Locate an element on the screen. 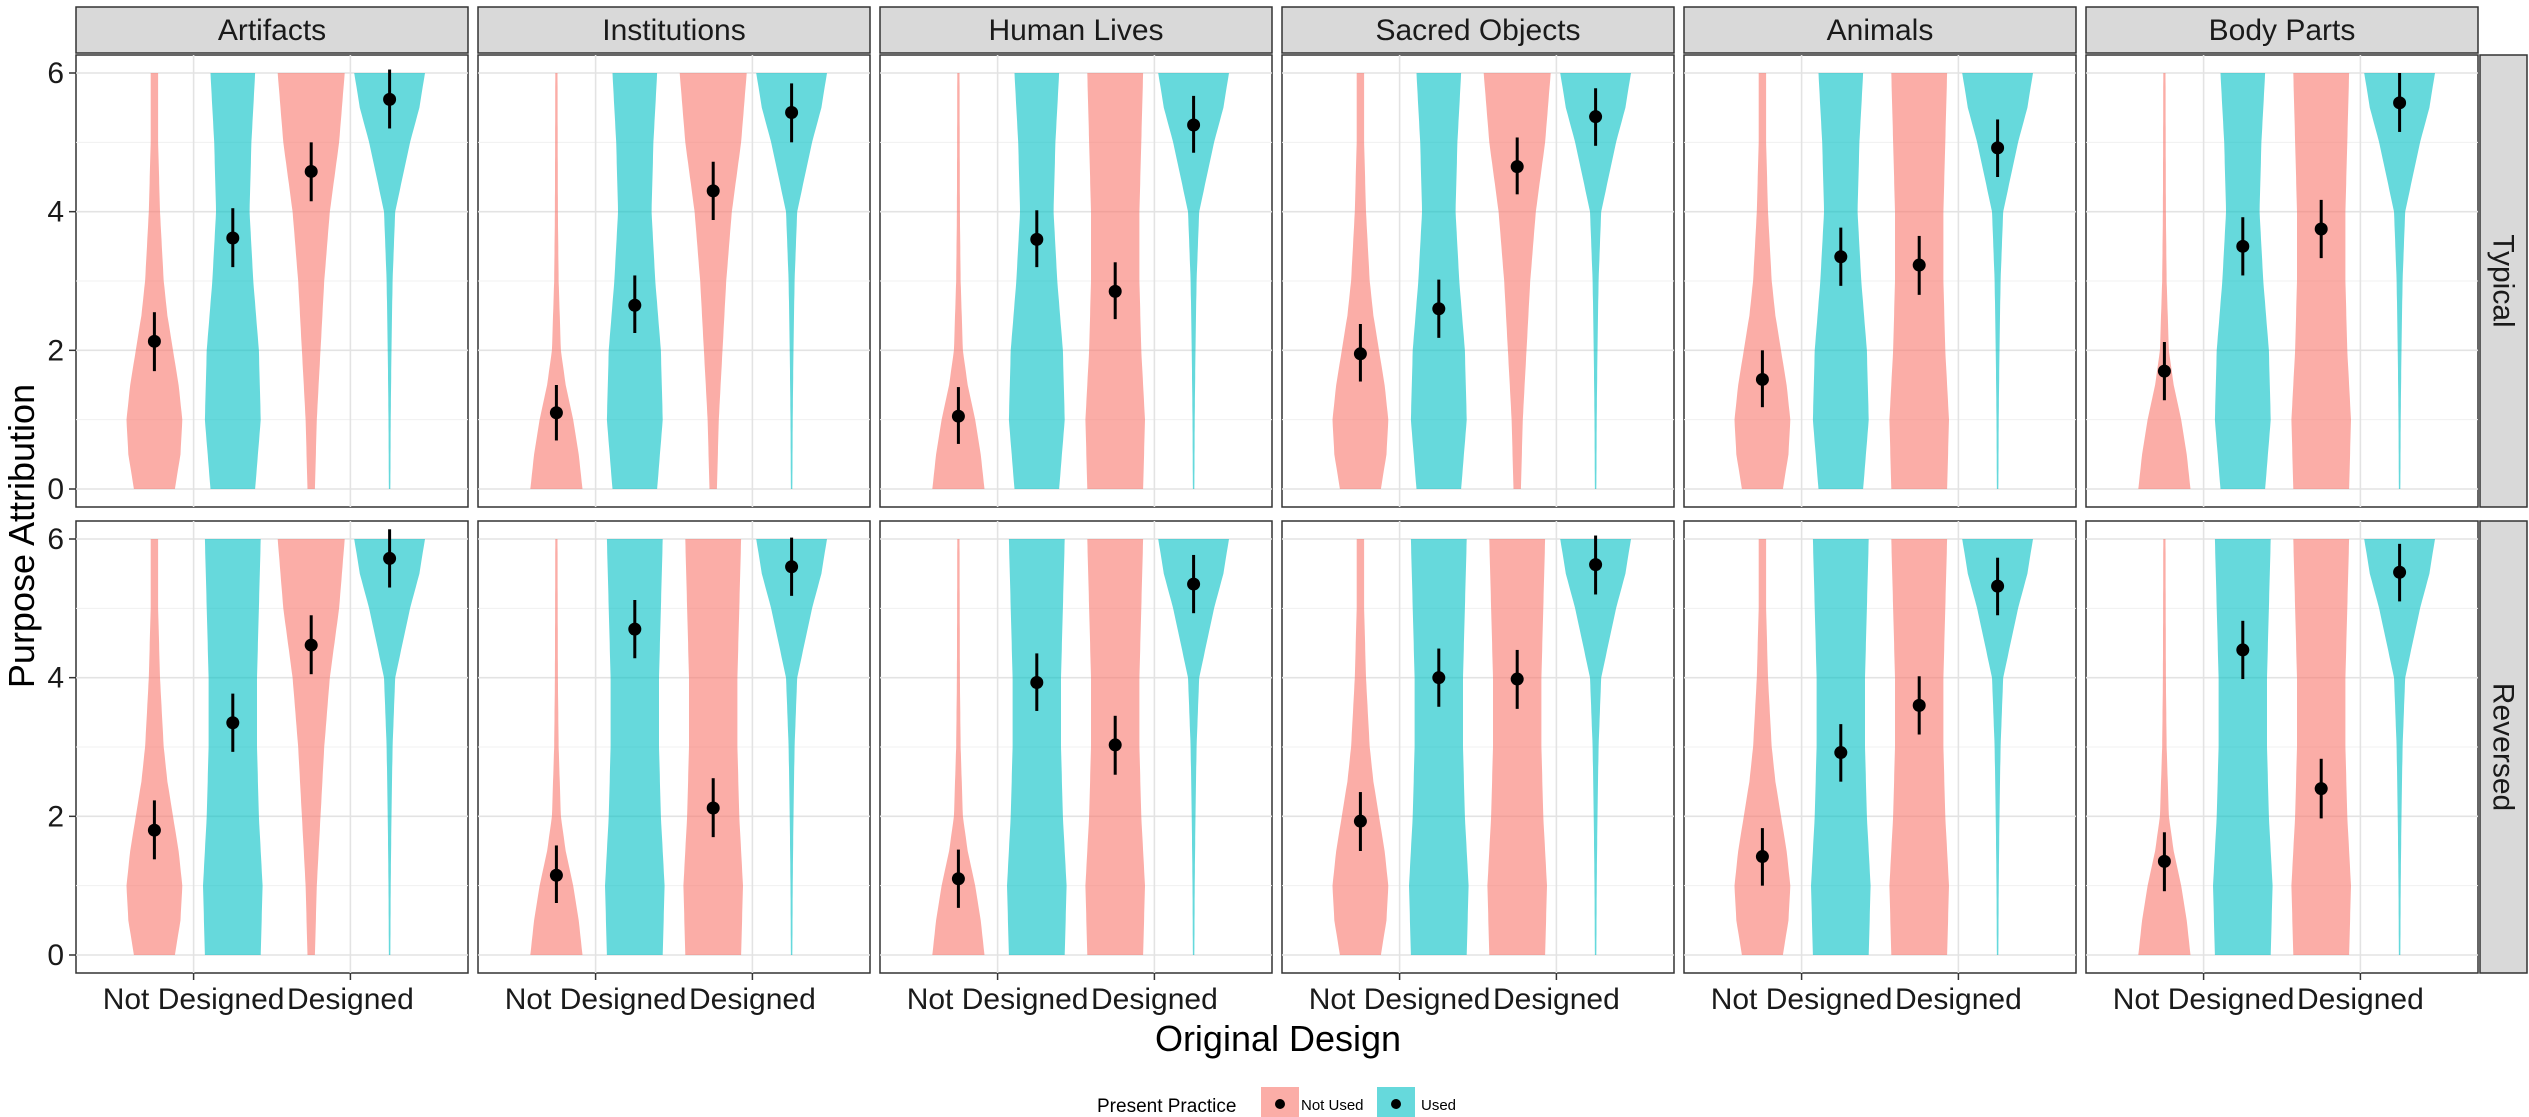 This screenshot has width=2529, height=1117. legend: Present Practice Not Used Used is located at coordinates (1276, 1102).